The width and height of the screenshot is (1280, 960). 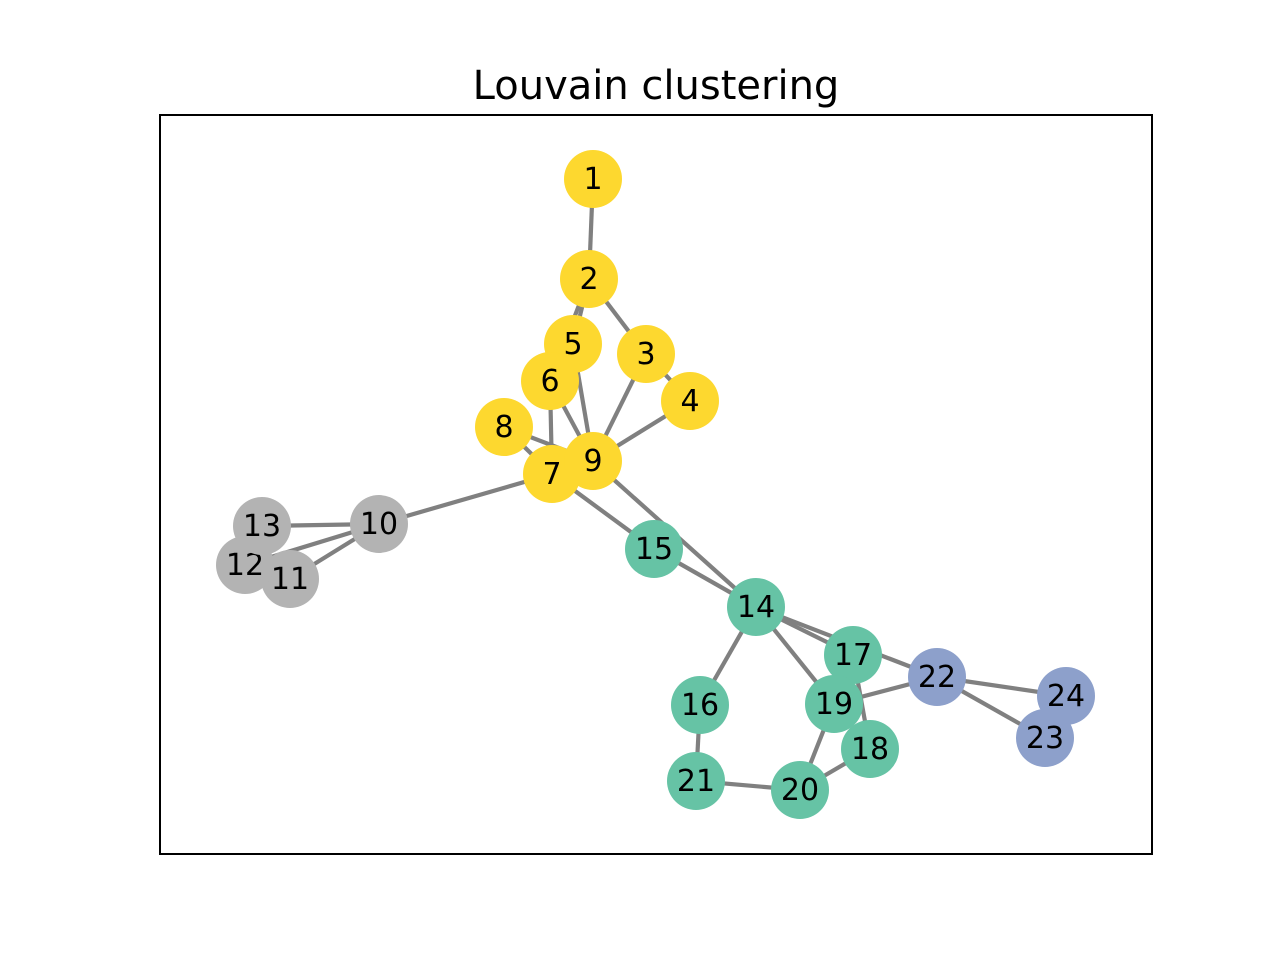 I want to click on node-label-10: 10, so click(x=379, y=524).